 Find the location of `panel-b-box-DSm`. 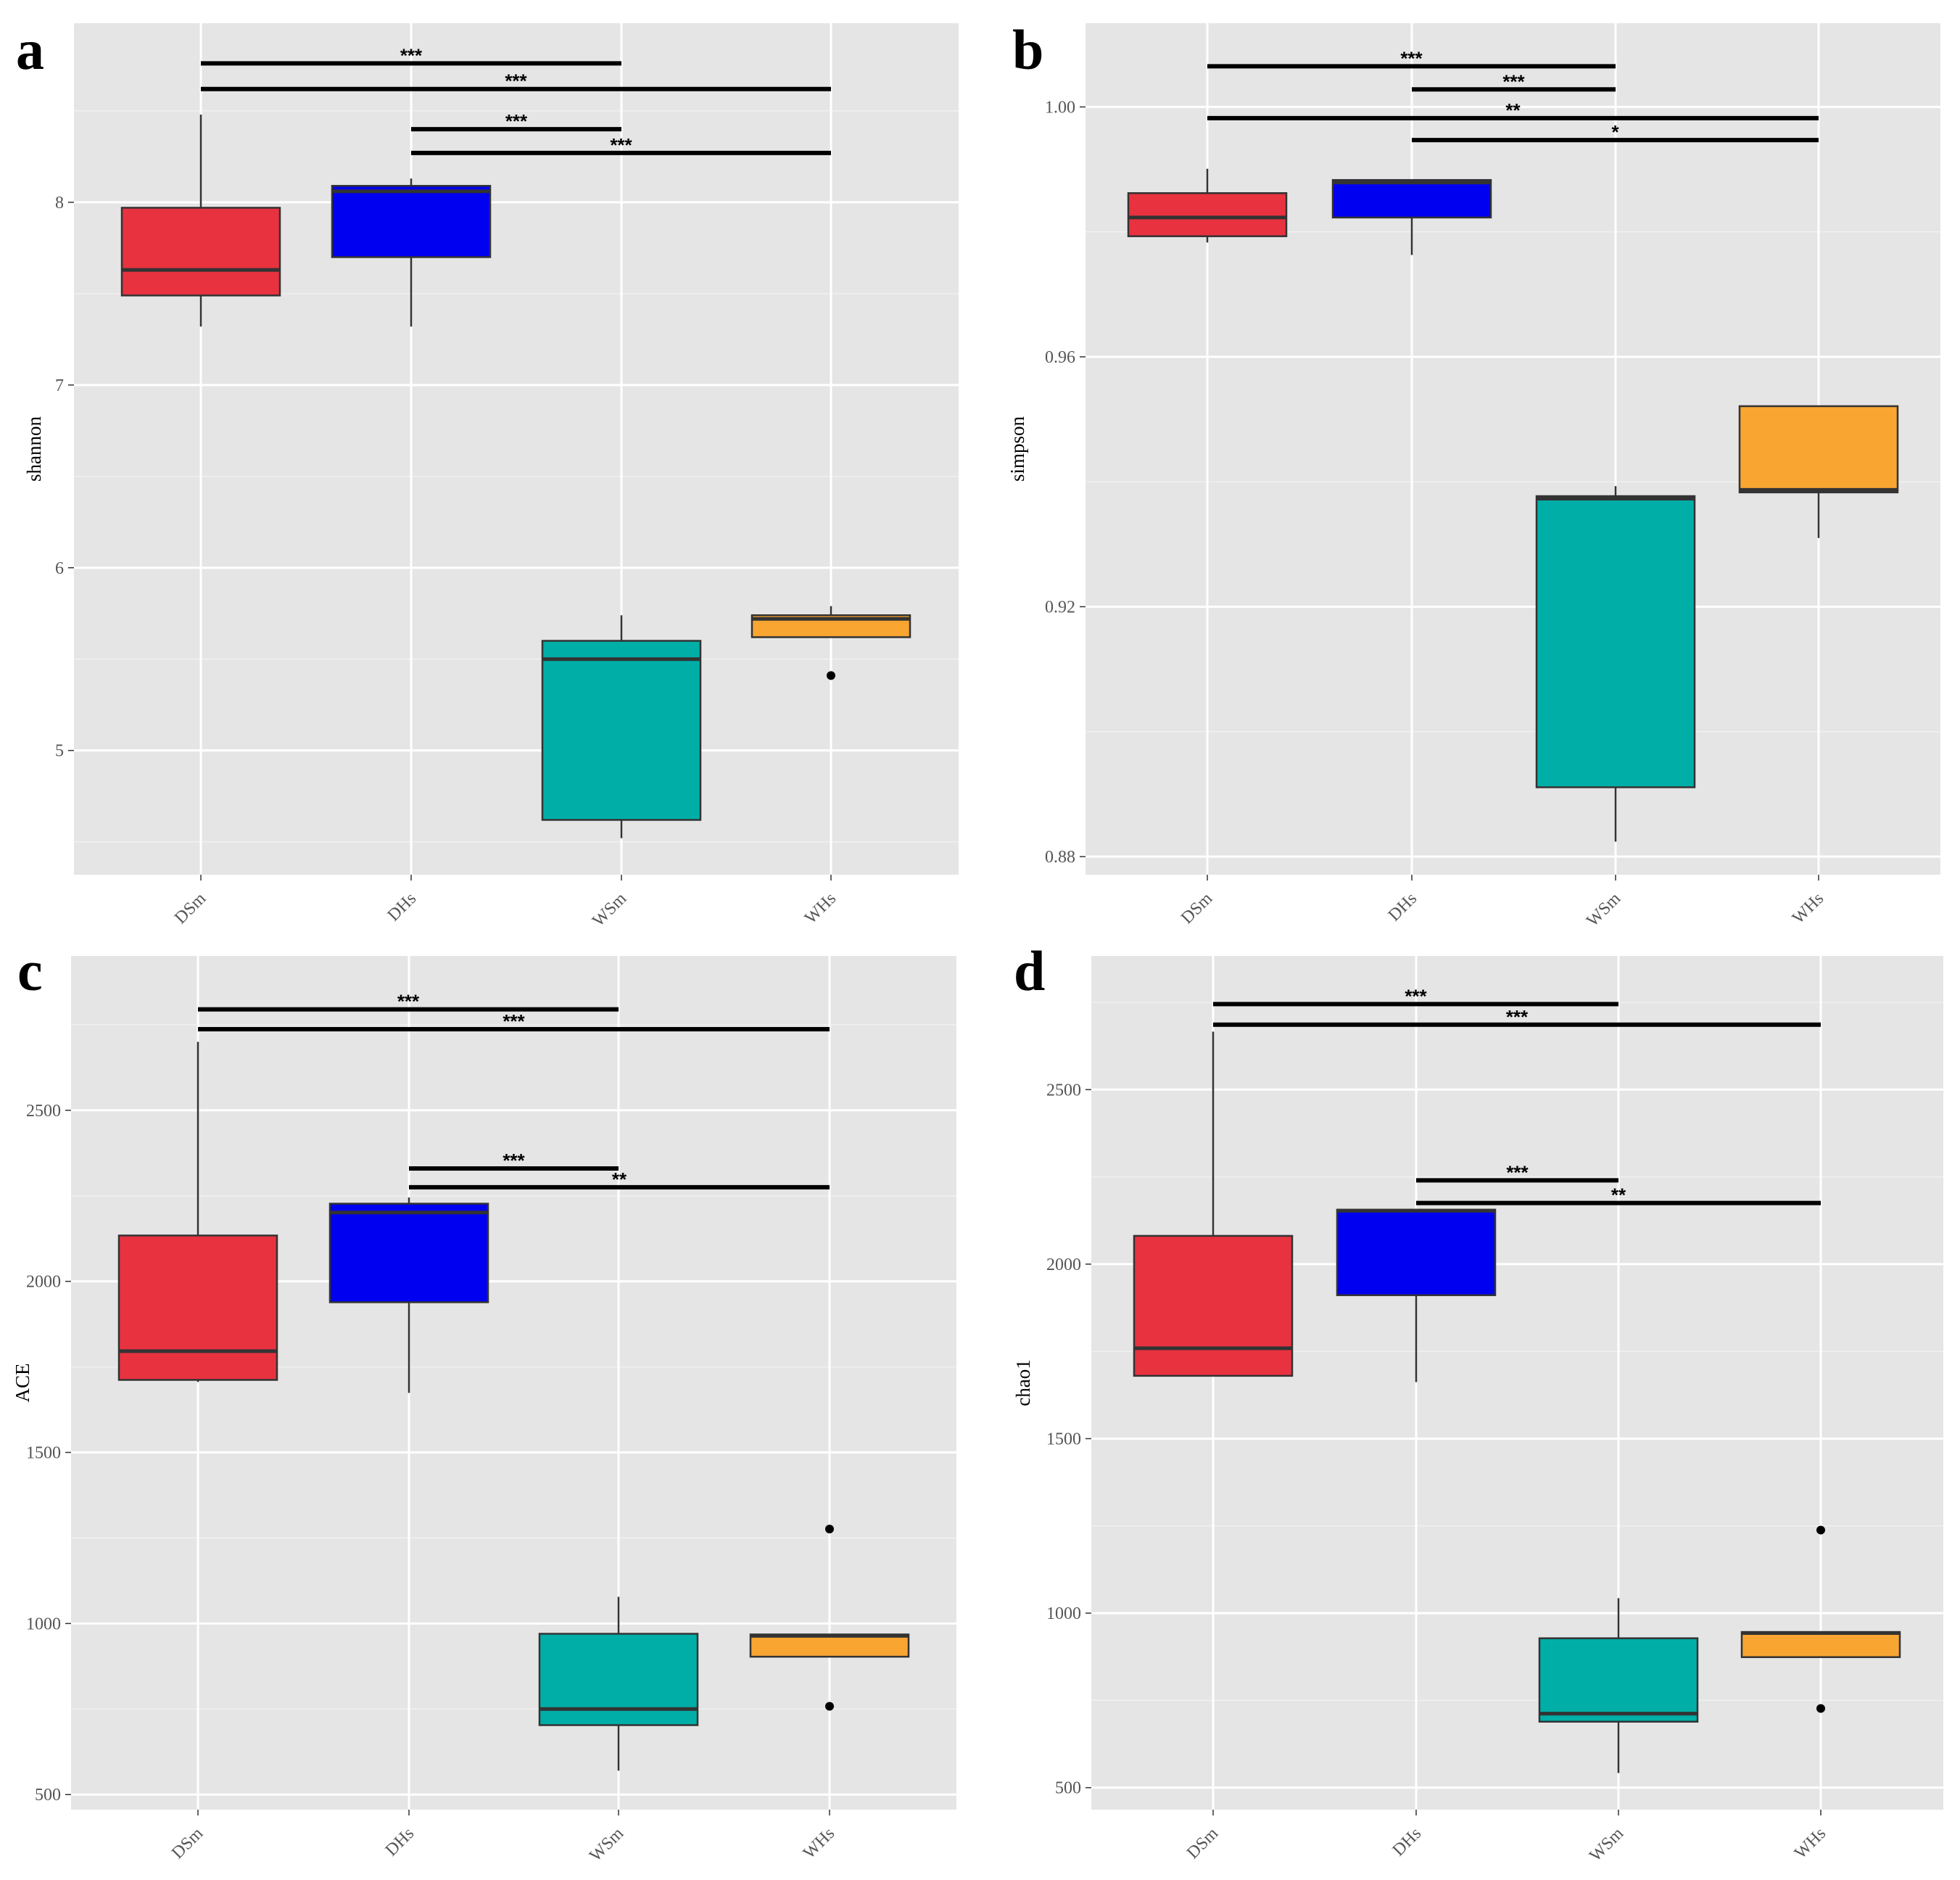

panel-b-box-DSm is located at coordinates (1207, 205).